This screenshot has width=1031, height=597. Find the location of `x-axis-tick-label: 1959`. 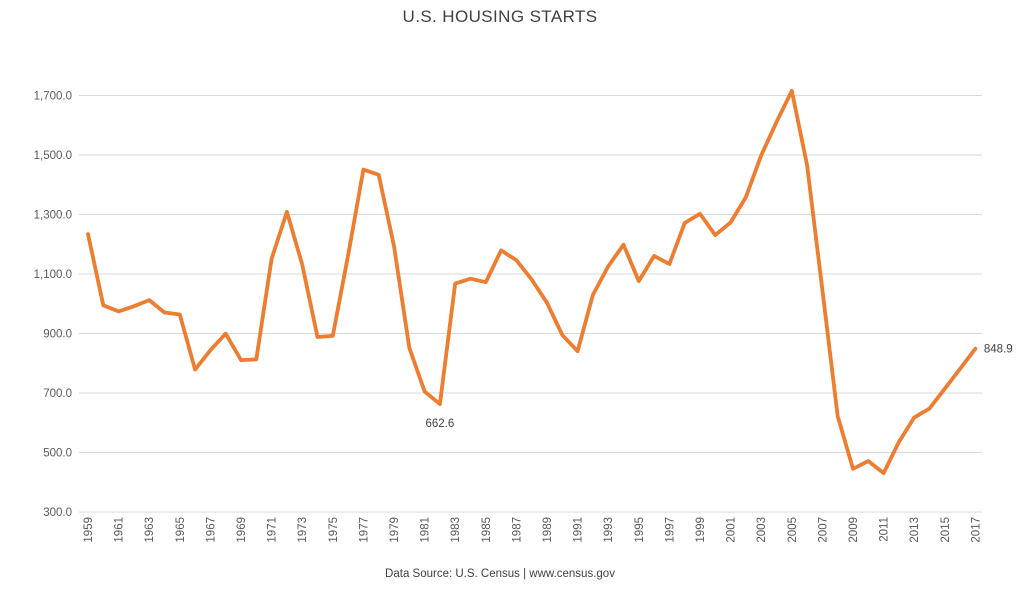

x-axis-tick-label: 1959 is located at coordinates (89, 530).